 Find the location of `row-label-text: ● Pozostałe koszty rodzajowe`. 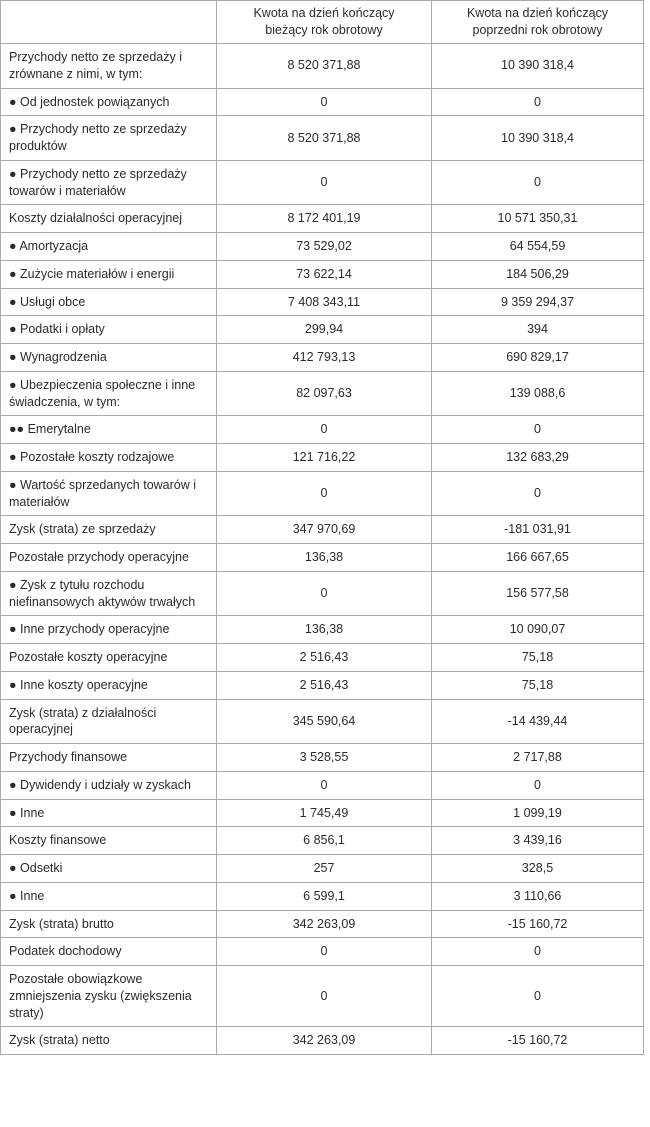

row-label-text: ● Pozostałe koszty rodzajowe is located at coordinates (92, 457).